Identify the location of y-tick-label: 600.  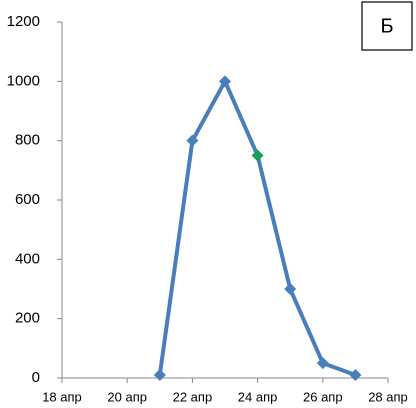
(27, 199).